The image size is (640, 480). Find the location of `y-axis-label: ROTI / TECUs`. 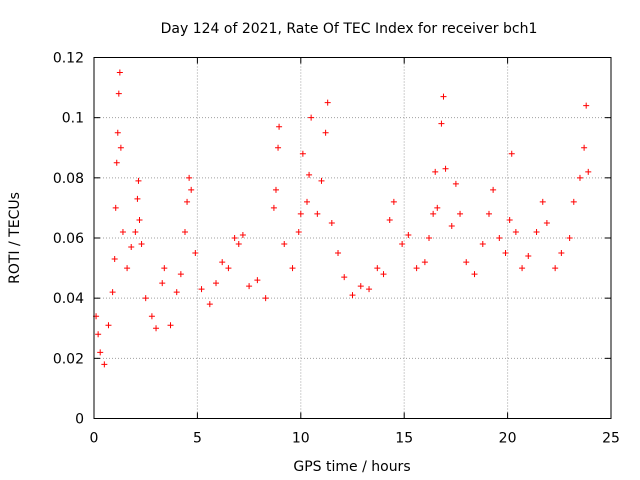

y-axis-label: ROTI / TECUs is located at coordinates (15, 238).